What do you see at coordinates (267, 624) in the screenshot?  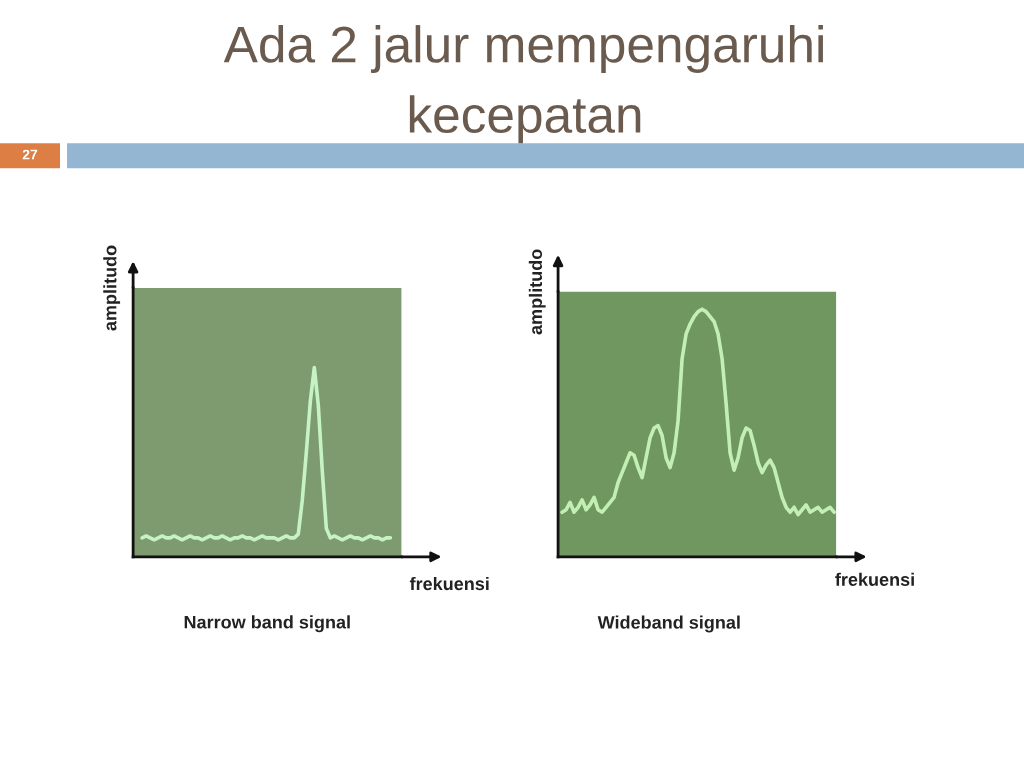 I see `text: Narrow band signal` at bounding box center [267, 624].